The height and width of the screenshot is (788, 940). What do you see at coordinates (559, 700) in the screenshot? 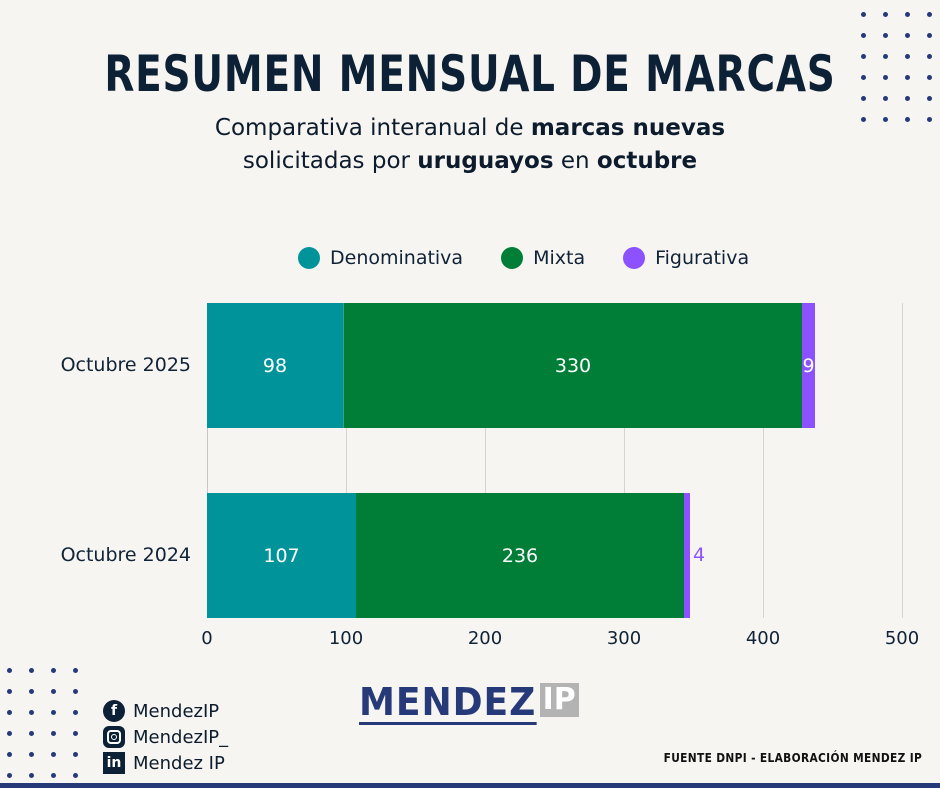
I see `logo-ip-badge: IP` at bounding box center [559, 700].